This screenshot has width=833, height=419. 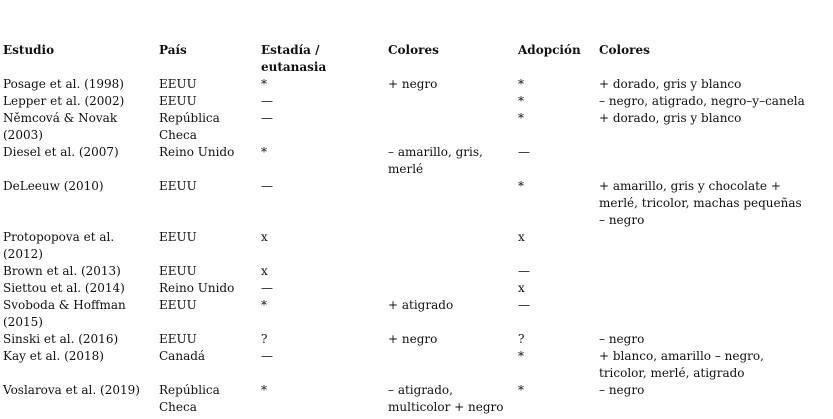 I want to click on header-pais: País, so click(x=173, y=50).